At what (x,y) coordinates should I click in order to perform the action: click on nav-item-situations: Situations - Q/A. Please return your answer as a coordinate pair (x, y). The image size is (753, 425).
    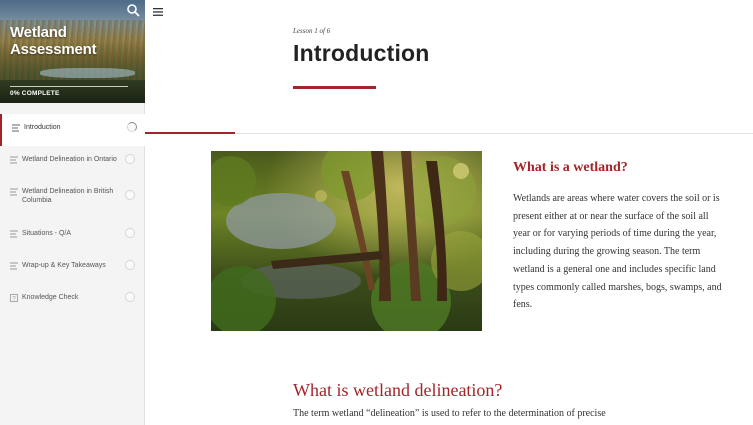
    Looking at the image, I should click on (72, 236).